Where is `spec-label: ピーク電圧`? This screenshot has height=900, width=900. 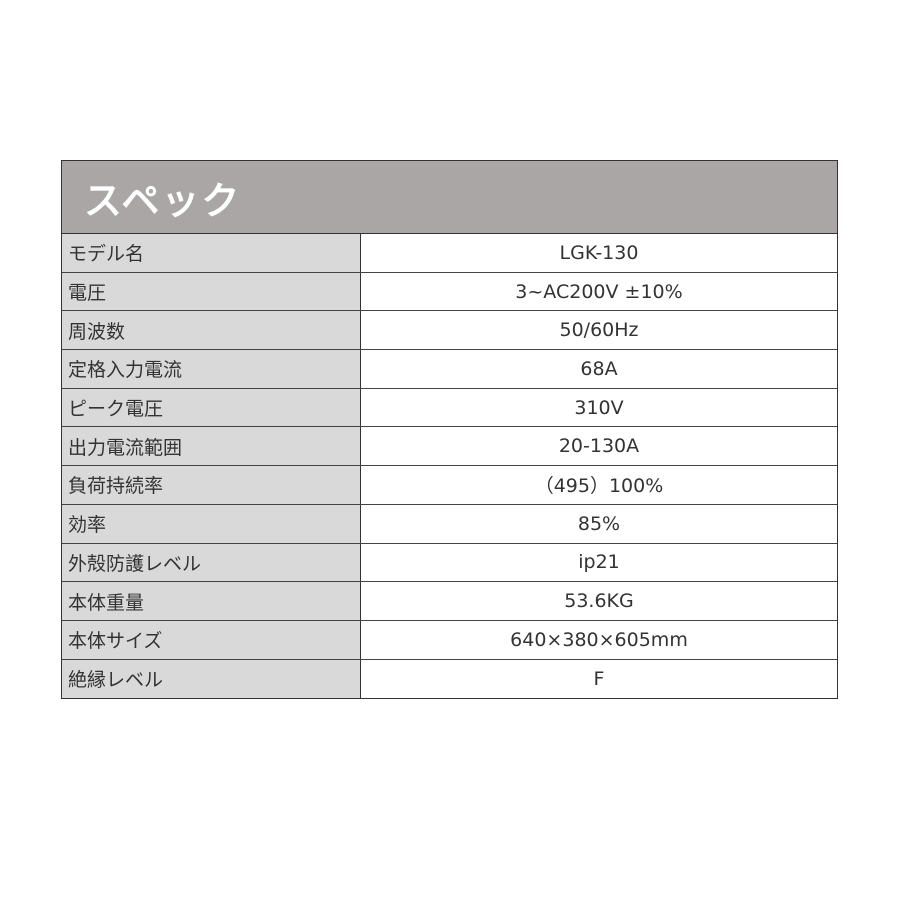 spec-label: ピーク電圧 is located at coordinates (211, 407).